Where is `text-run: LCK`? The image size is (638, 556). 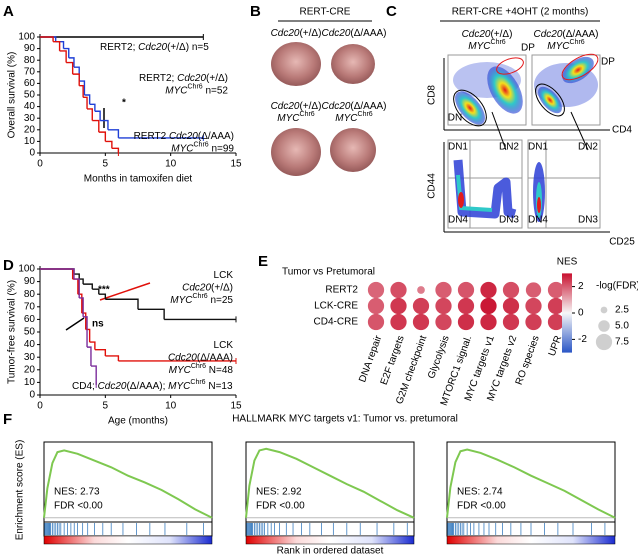
text-run: LCK is located at coordinates (224, 345).